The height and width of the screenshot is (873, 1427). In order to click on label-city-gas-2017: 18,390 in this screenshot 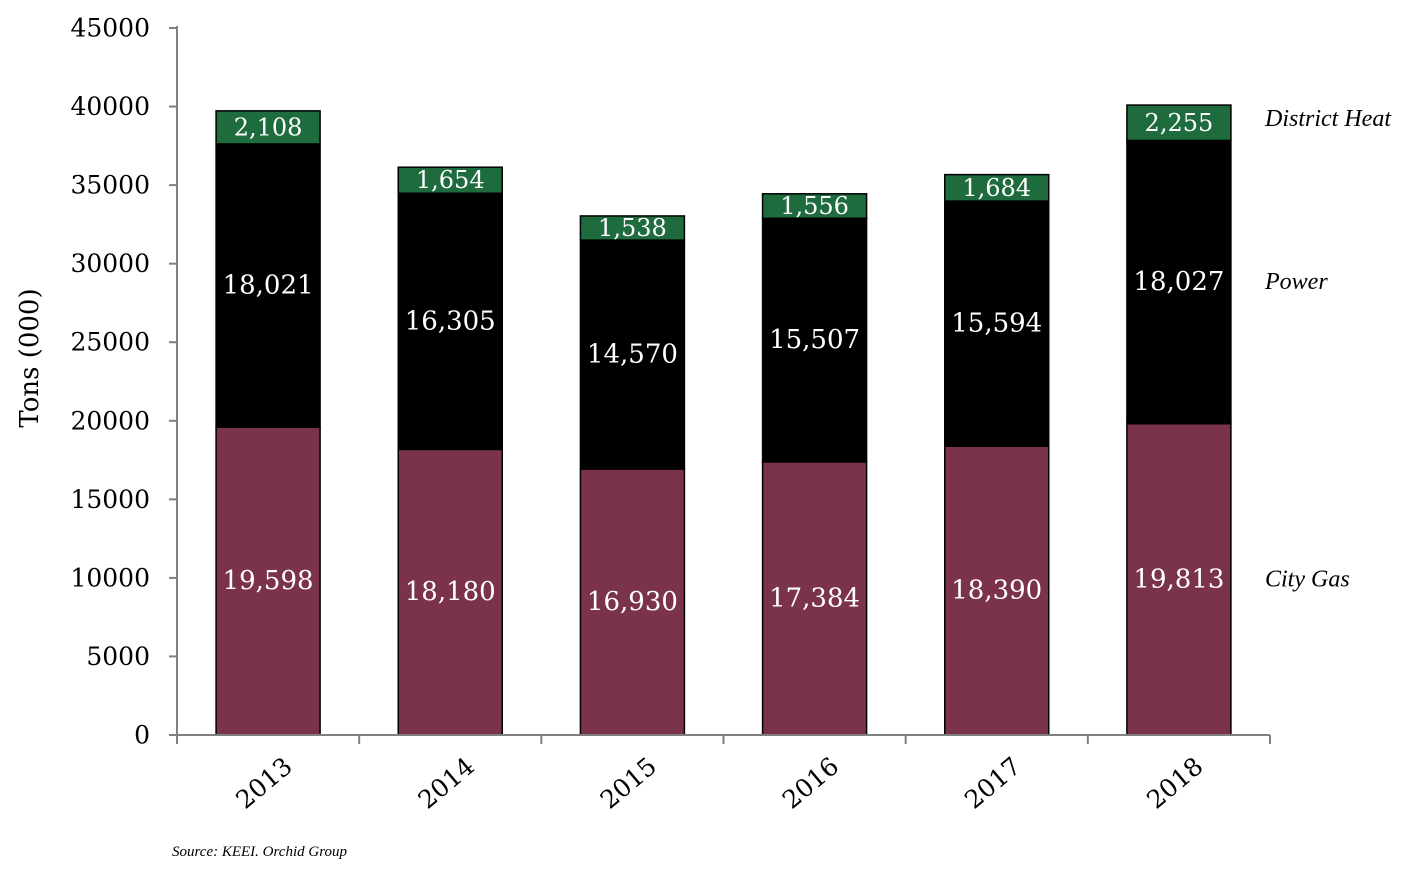, I will do `click(996, 591)`.